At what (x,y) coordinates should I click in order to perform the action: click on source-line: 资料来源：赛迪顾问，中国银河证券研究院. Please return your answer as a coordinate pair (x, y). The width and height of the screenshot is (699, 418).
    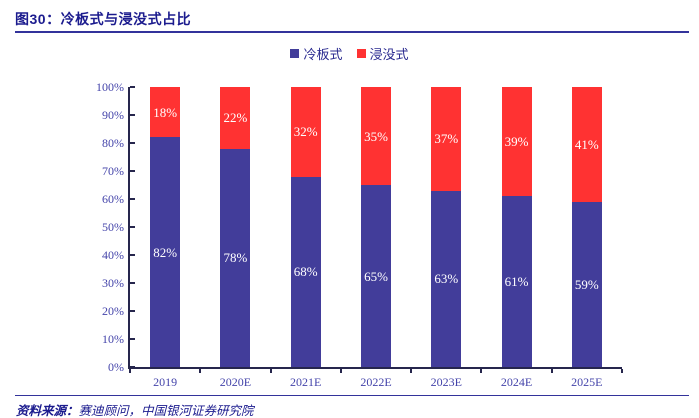
    Looking at the image, I should click on (135, 409).